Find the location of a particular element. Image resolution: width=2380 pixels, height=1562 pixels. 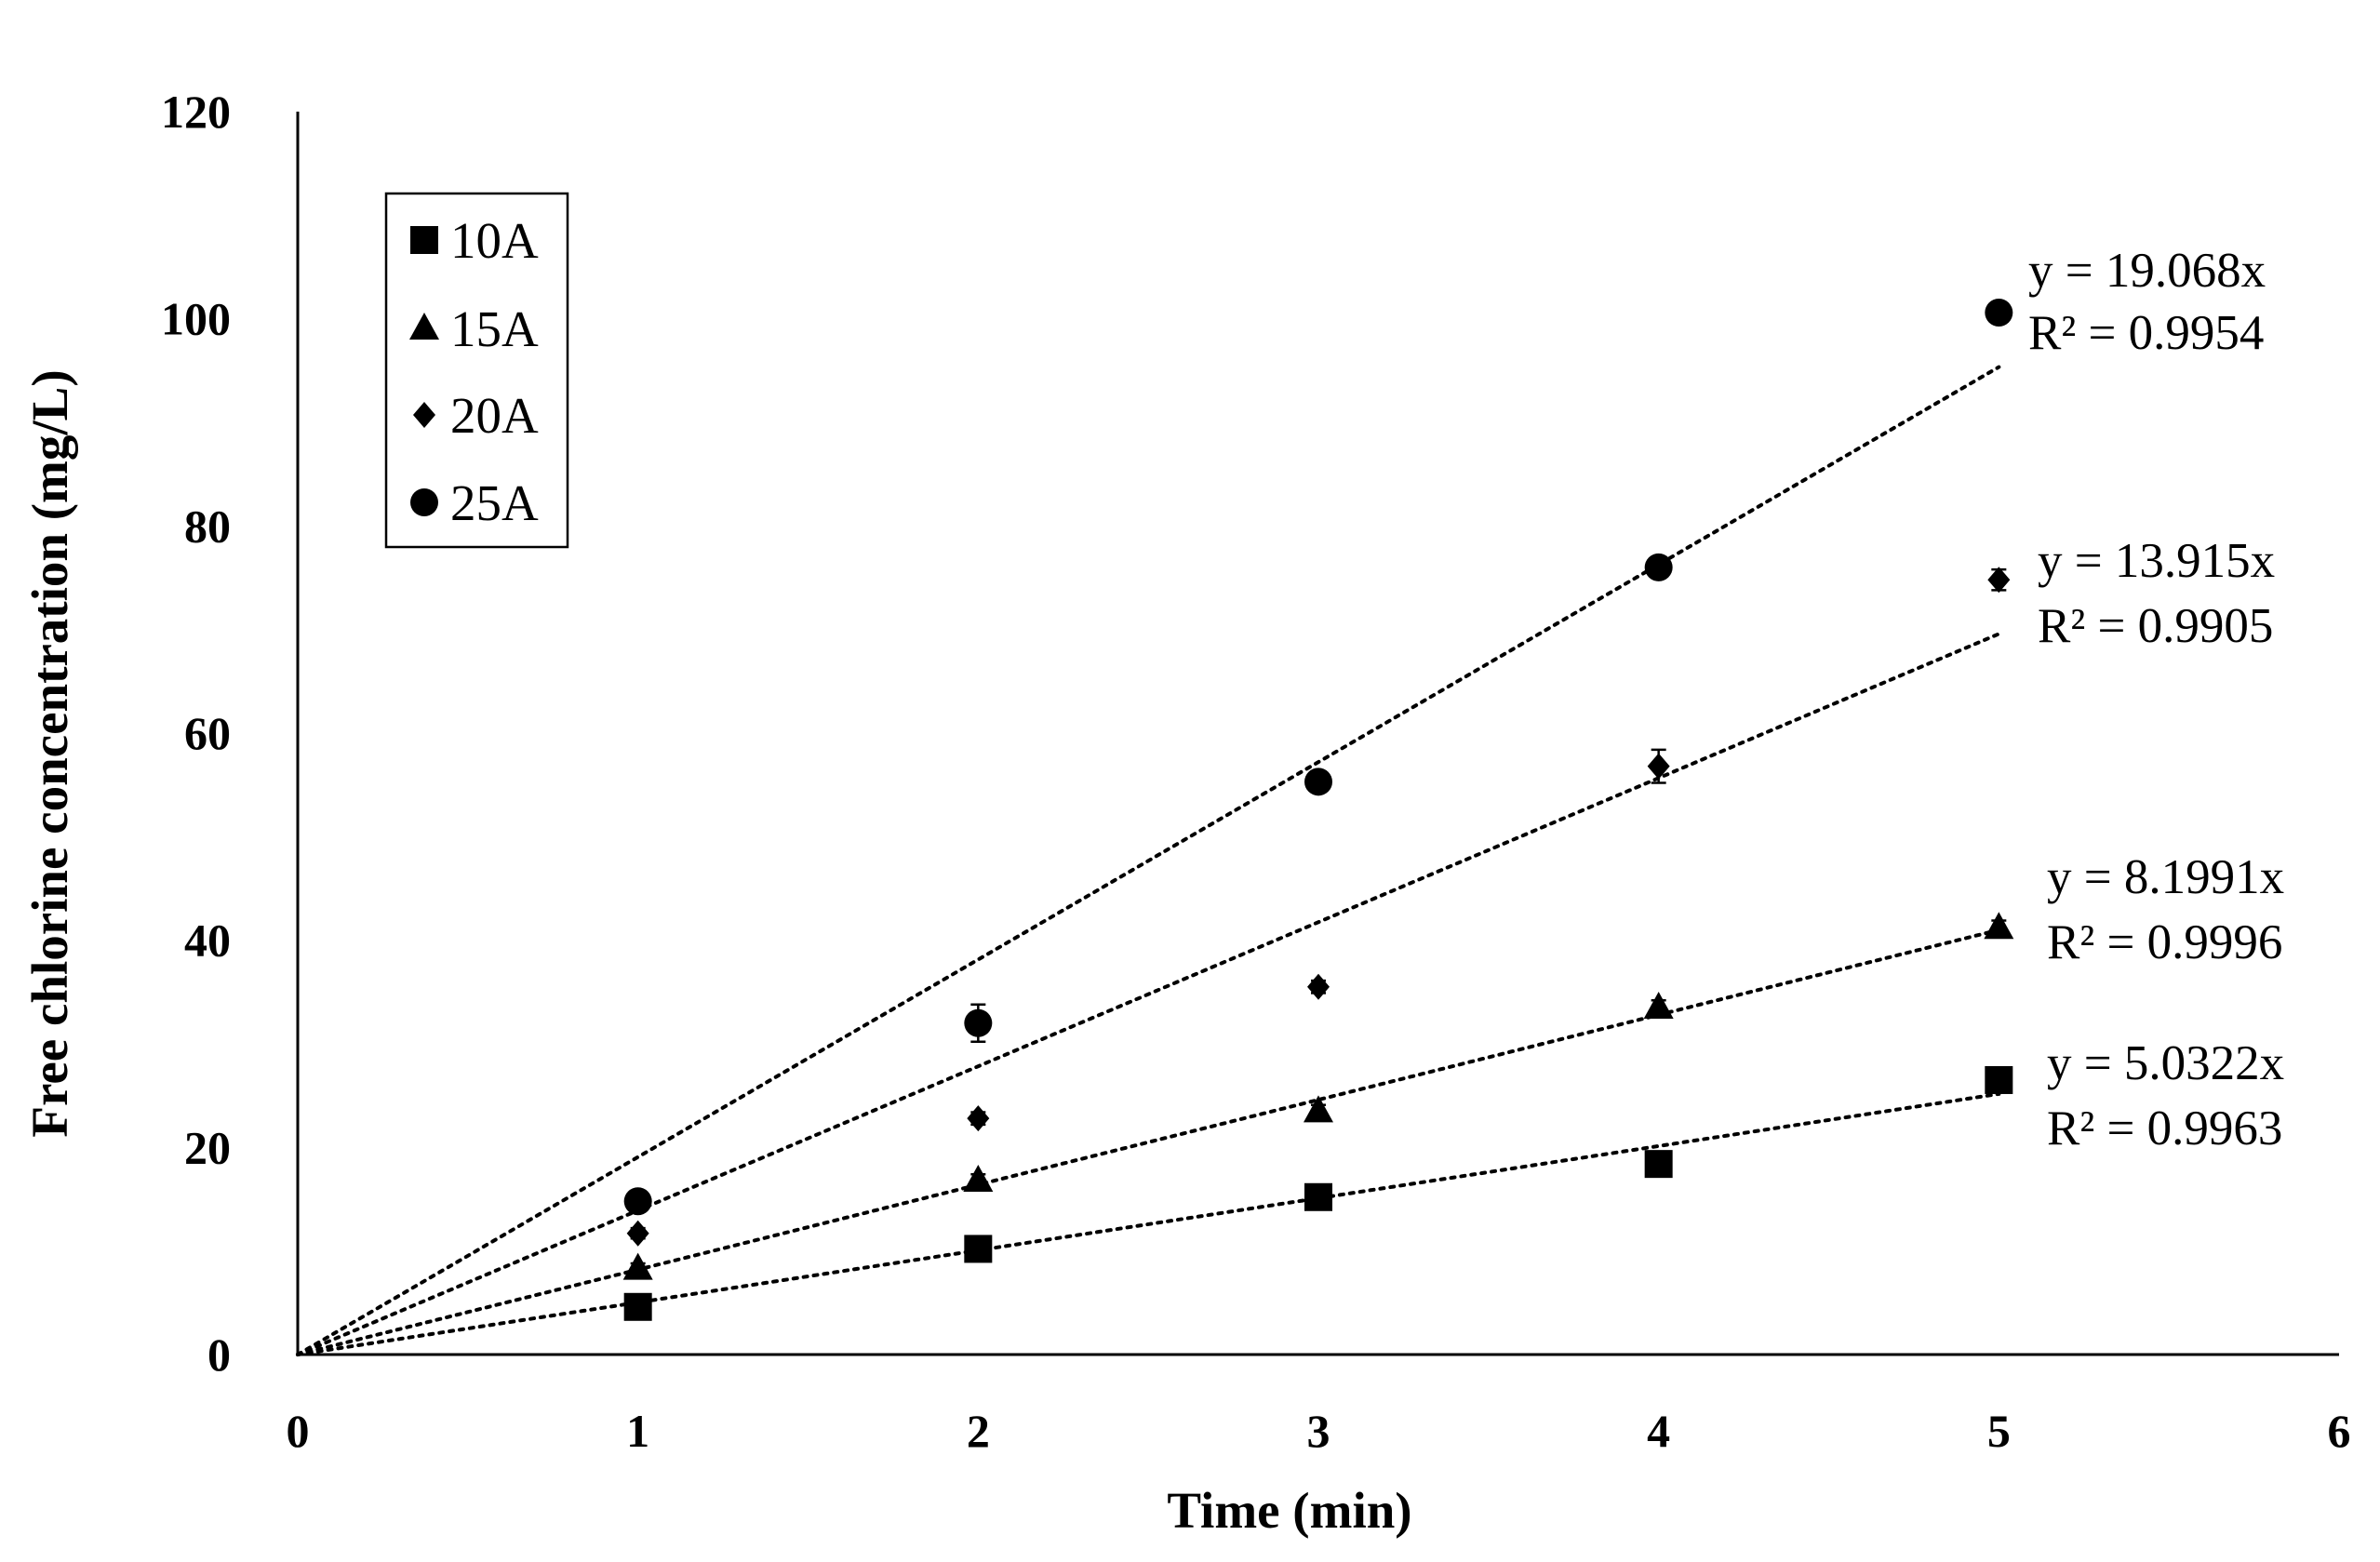

x-tick-label: 0 is located at coordinates (298, 1431).